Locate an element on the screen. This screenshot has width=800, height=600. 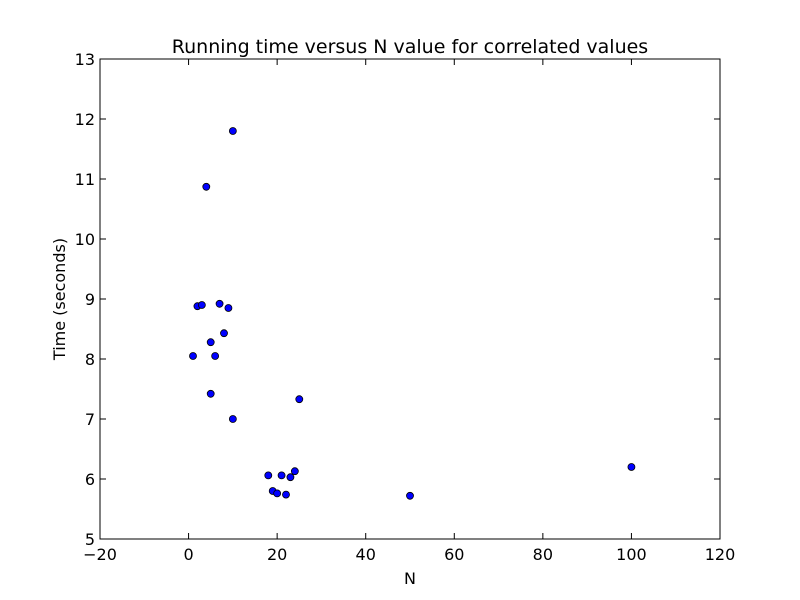
y-tick-label: 12 is located at coordinates (85, 119).